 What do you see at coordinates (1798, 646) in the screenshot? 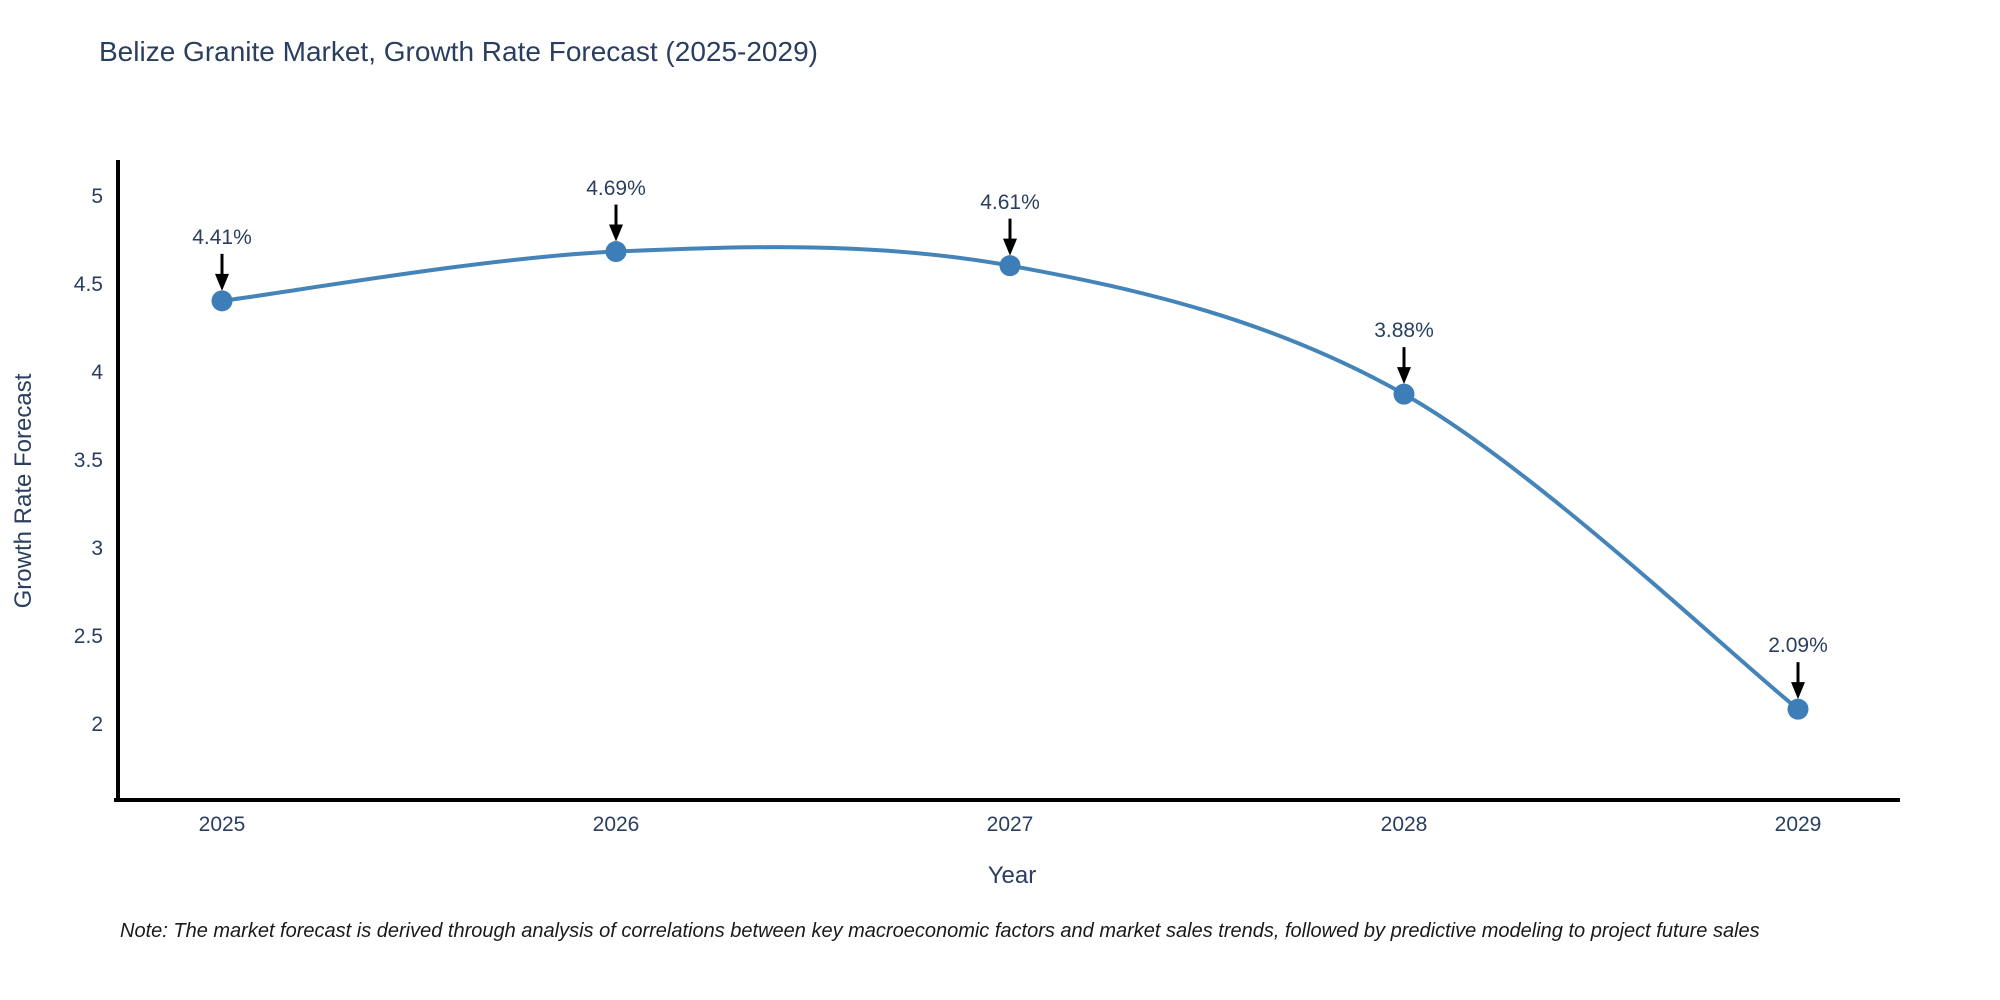
I see `point-value-label: 2.09%` at bounding box center [1798, 646].